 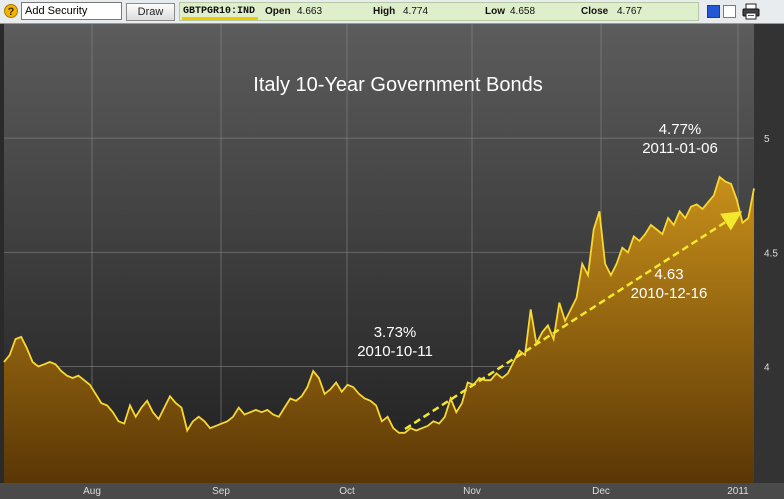 I want to click on add-security-input, so click(x=71, y=11).